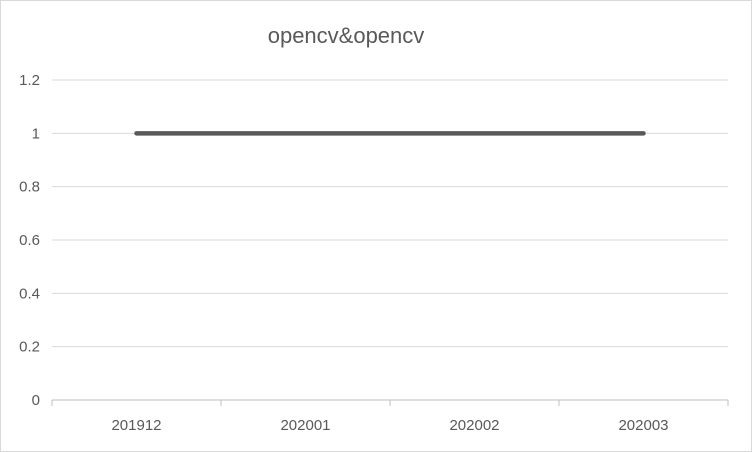 The height and width of the screenshot is (452, 752). I want to click on y-tick-label: 0.6, so click(29, 240).